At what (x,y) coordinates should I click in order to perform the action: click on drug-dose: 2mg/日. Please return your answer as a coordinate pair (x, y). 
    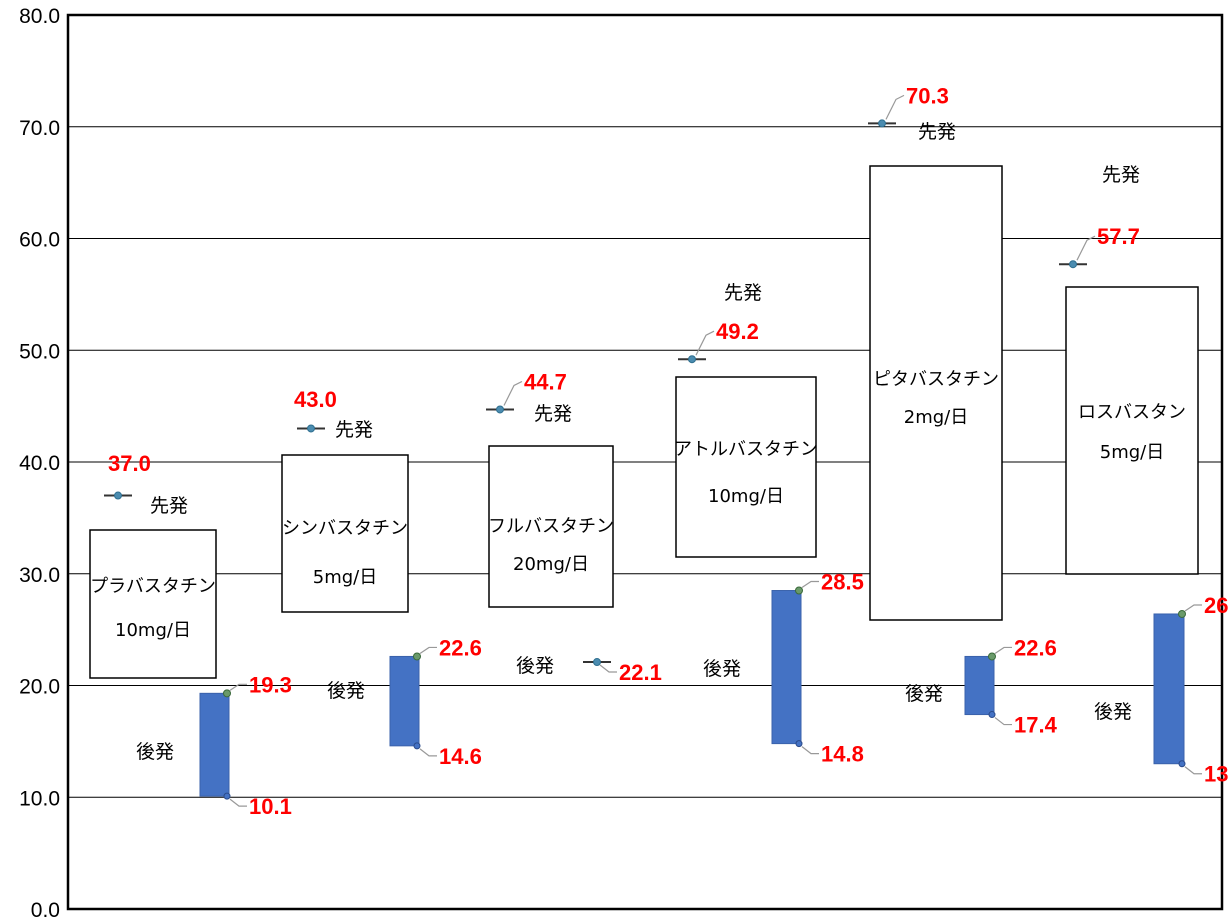
    Looking at the image, I should click on (936, 417).